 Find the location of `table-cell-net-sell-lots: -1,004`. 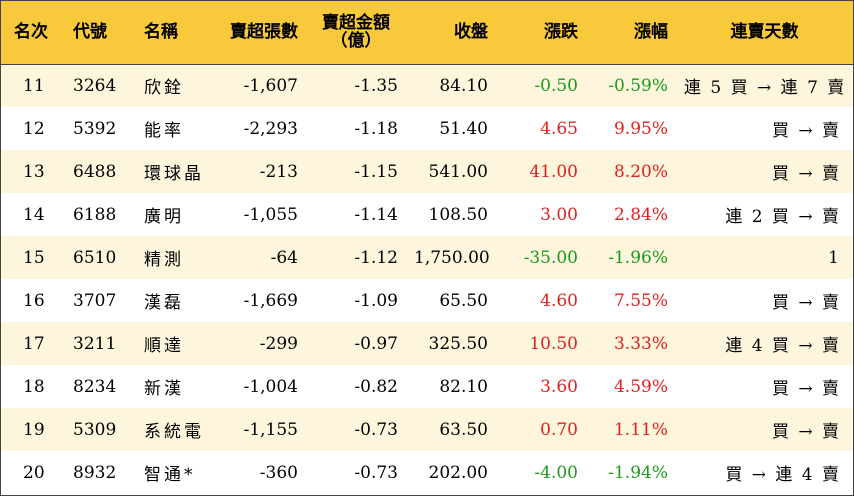

table-cell-net-sell-lots: -1,004 is located at coordinates (270, 386).